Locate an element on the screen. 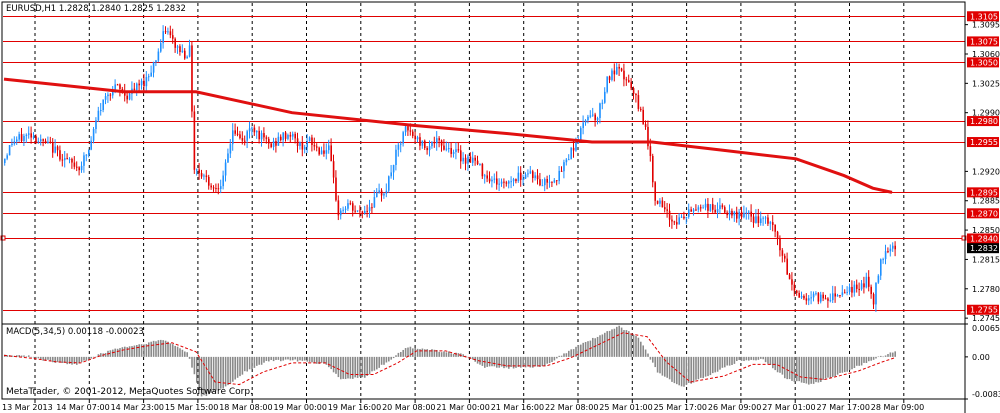 The image size is (1000, 413). time-label: 27 Mar 01:00 is located at coordinates (788, 407).